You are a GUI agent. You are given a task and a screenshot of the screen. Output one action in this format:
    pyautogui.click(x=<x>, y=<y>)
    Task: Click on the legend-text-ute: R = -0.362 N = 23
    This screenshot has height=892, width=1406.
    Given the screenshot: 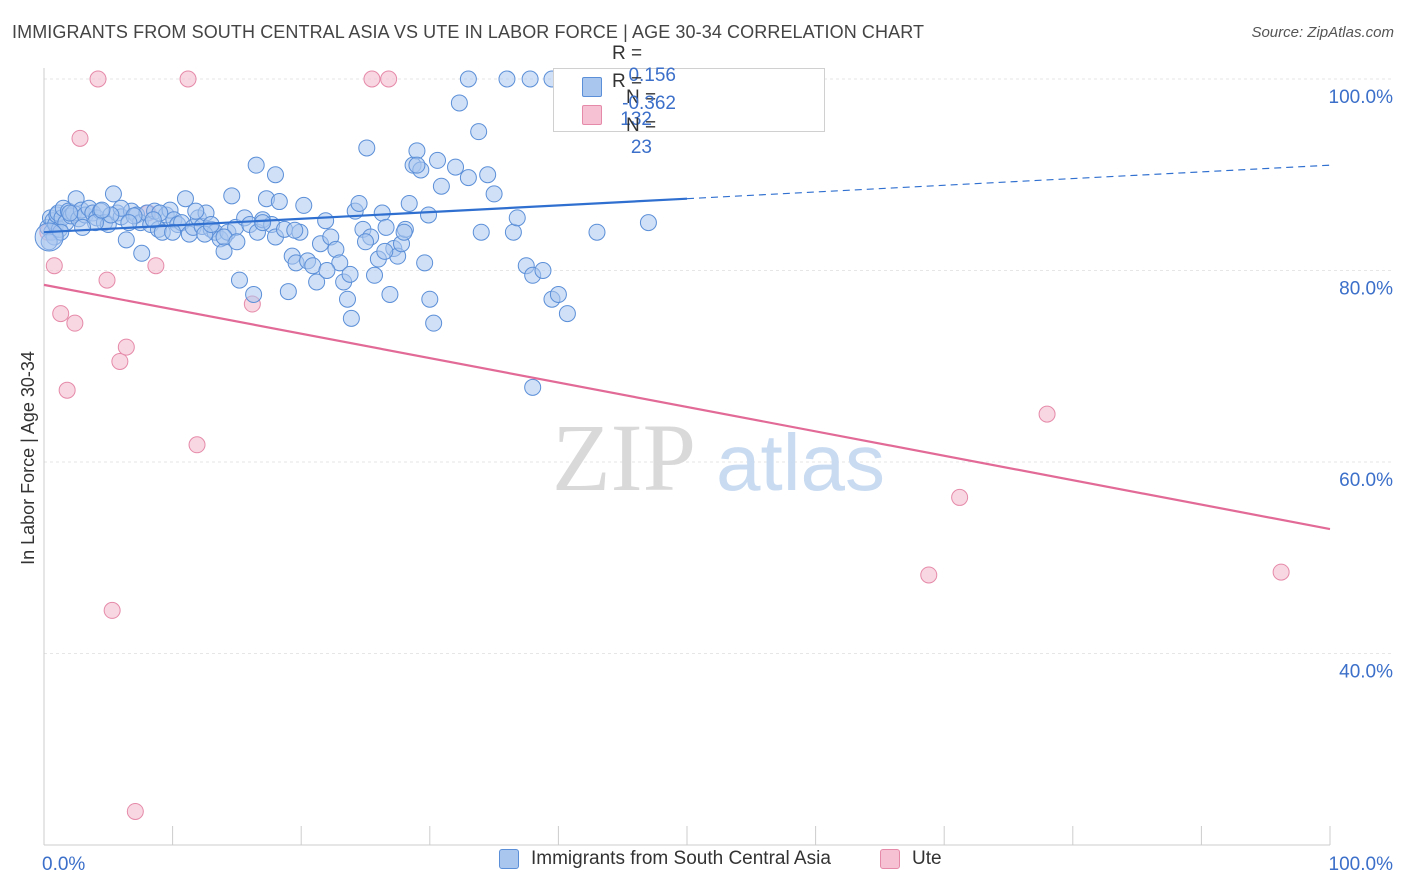 What is the action you would take?
    pyautogui.click(x=644, y=115)
    